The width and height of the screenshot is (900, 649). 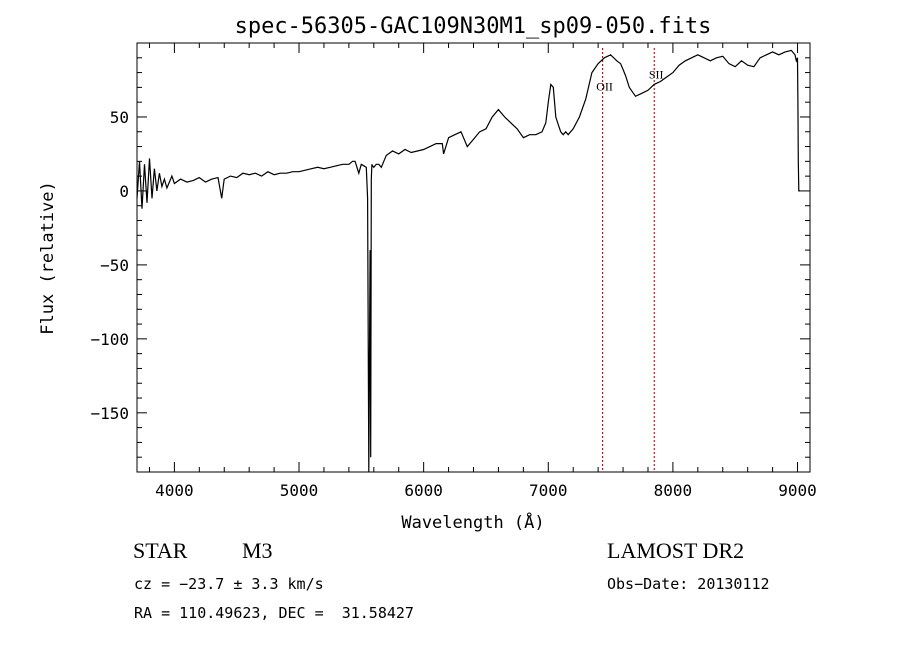 I want to click on line-annotations: OII SII, so click(x=629, y=81).